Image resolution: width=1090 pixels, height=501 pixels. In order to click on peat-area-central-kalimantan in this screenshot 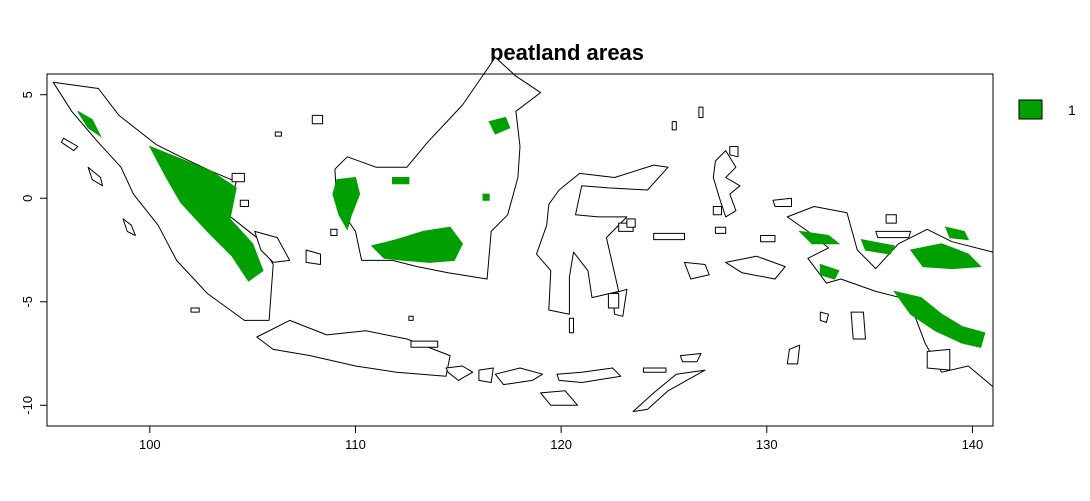, I will do `click(416, 244)`.